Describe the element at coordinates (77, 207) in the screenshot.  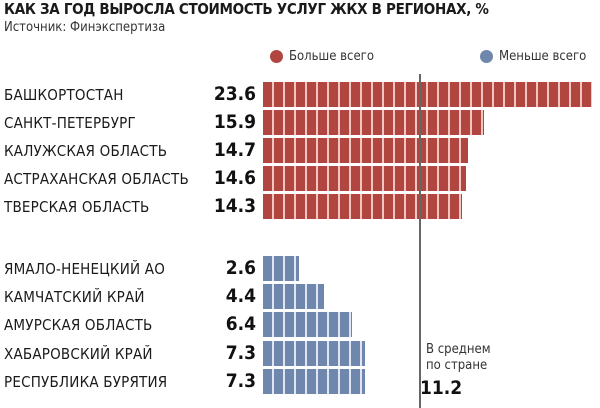
I see `category-label: ТВЕРСКАЯ ОБЛАСТЬ` at that location.